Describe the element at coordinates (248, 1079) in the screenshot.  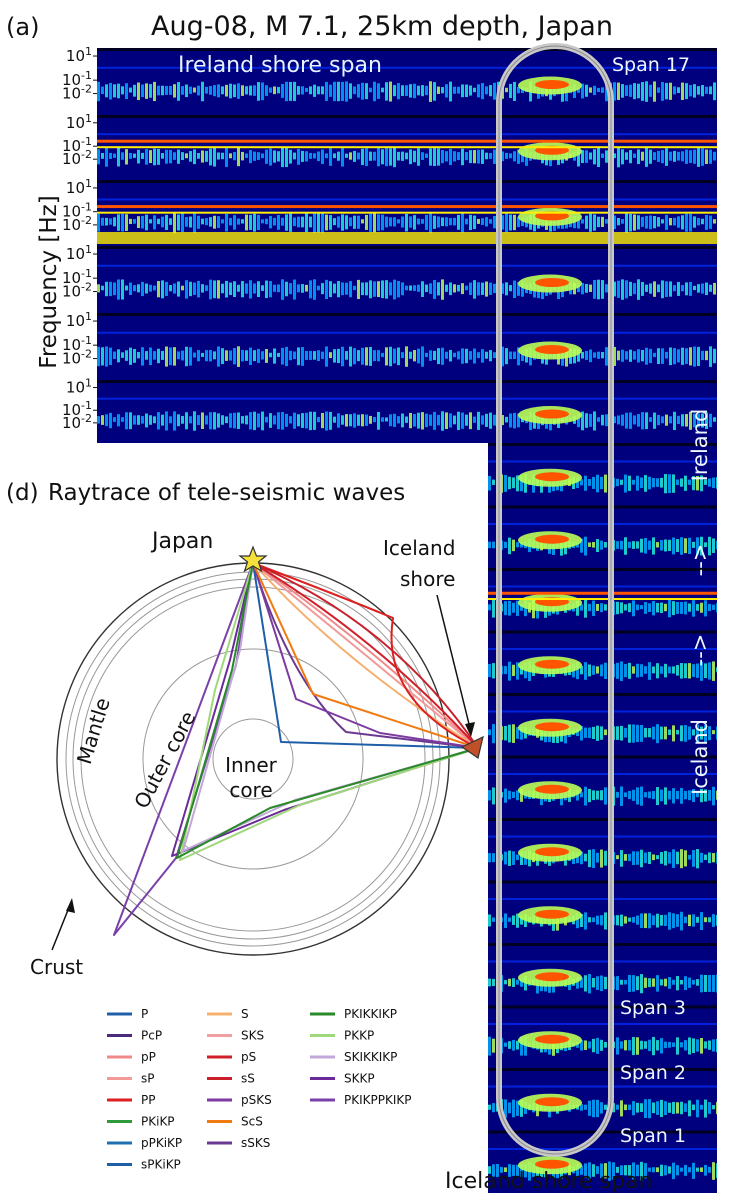
I see `legend-label: sS` at that location.